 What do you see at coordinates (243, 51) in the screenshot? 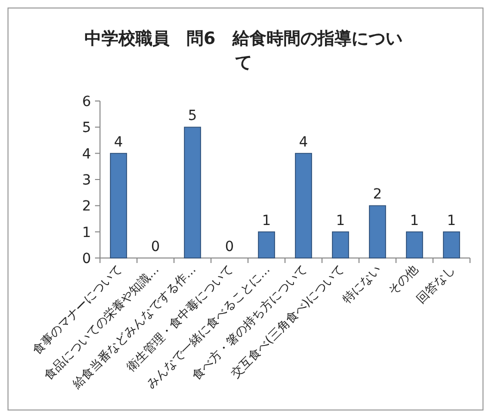
I see `chart-title: 中学校職員 問6 給食時間の指導について` at bounding box center [243, 51].